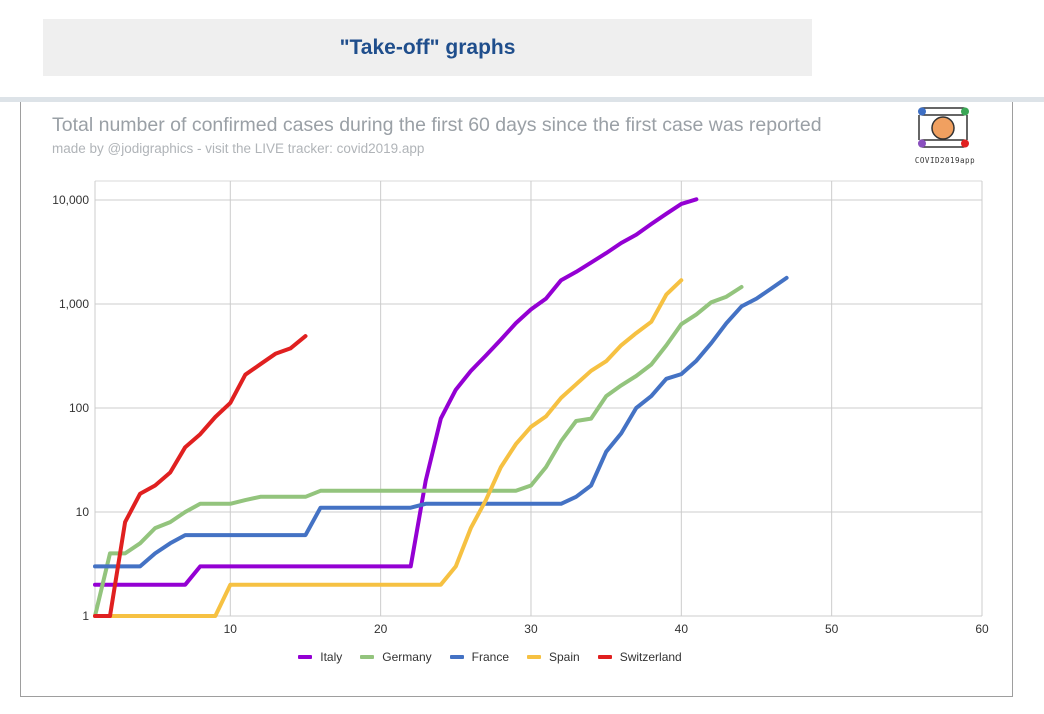 The height and width of the screenshot is (714, 1044). Describe the element at coordinates (564, 657) in the screenshot. I see `legend-label: Spain` at that location.